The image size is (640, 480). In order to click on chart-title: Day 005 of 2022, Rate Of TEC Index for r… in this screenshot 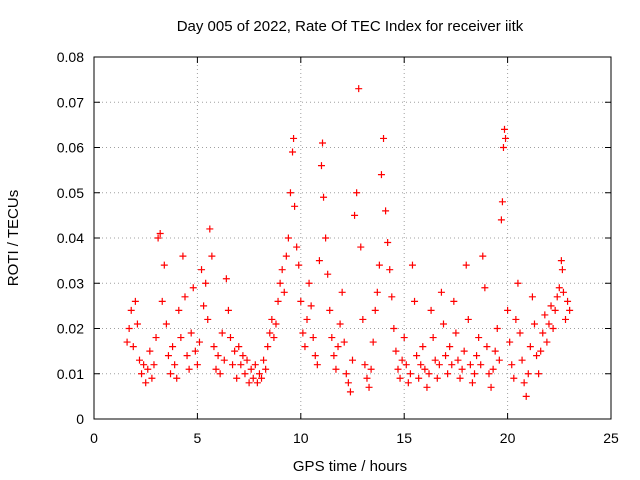, I will do `click(350, 26)`.